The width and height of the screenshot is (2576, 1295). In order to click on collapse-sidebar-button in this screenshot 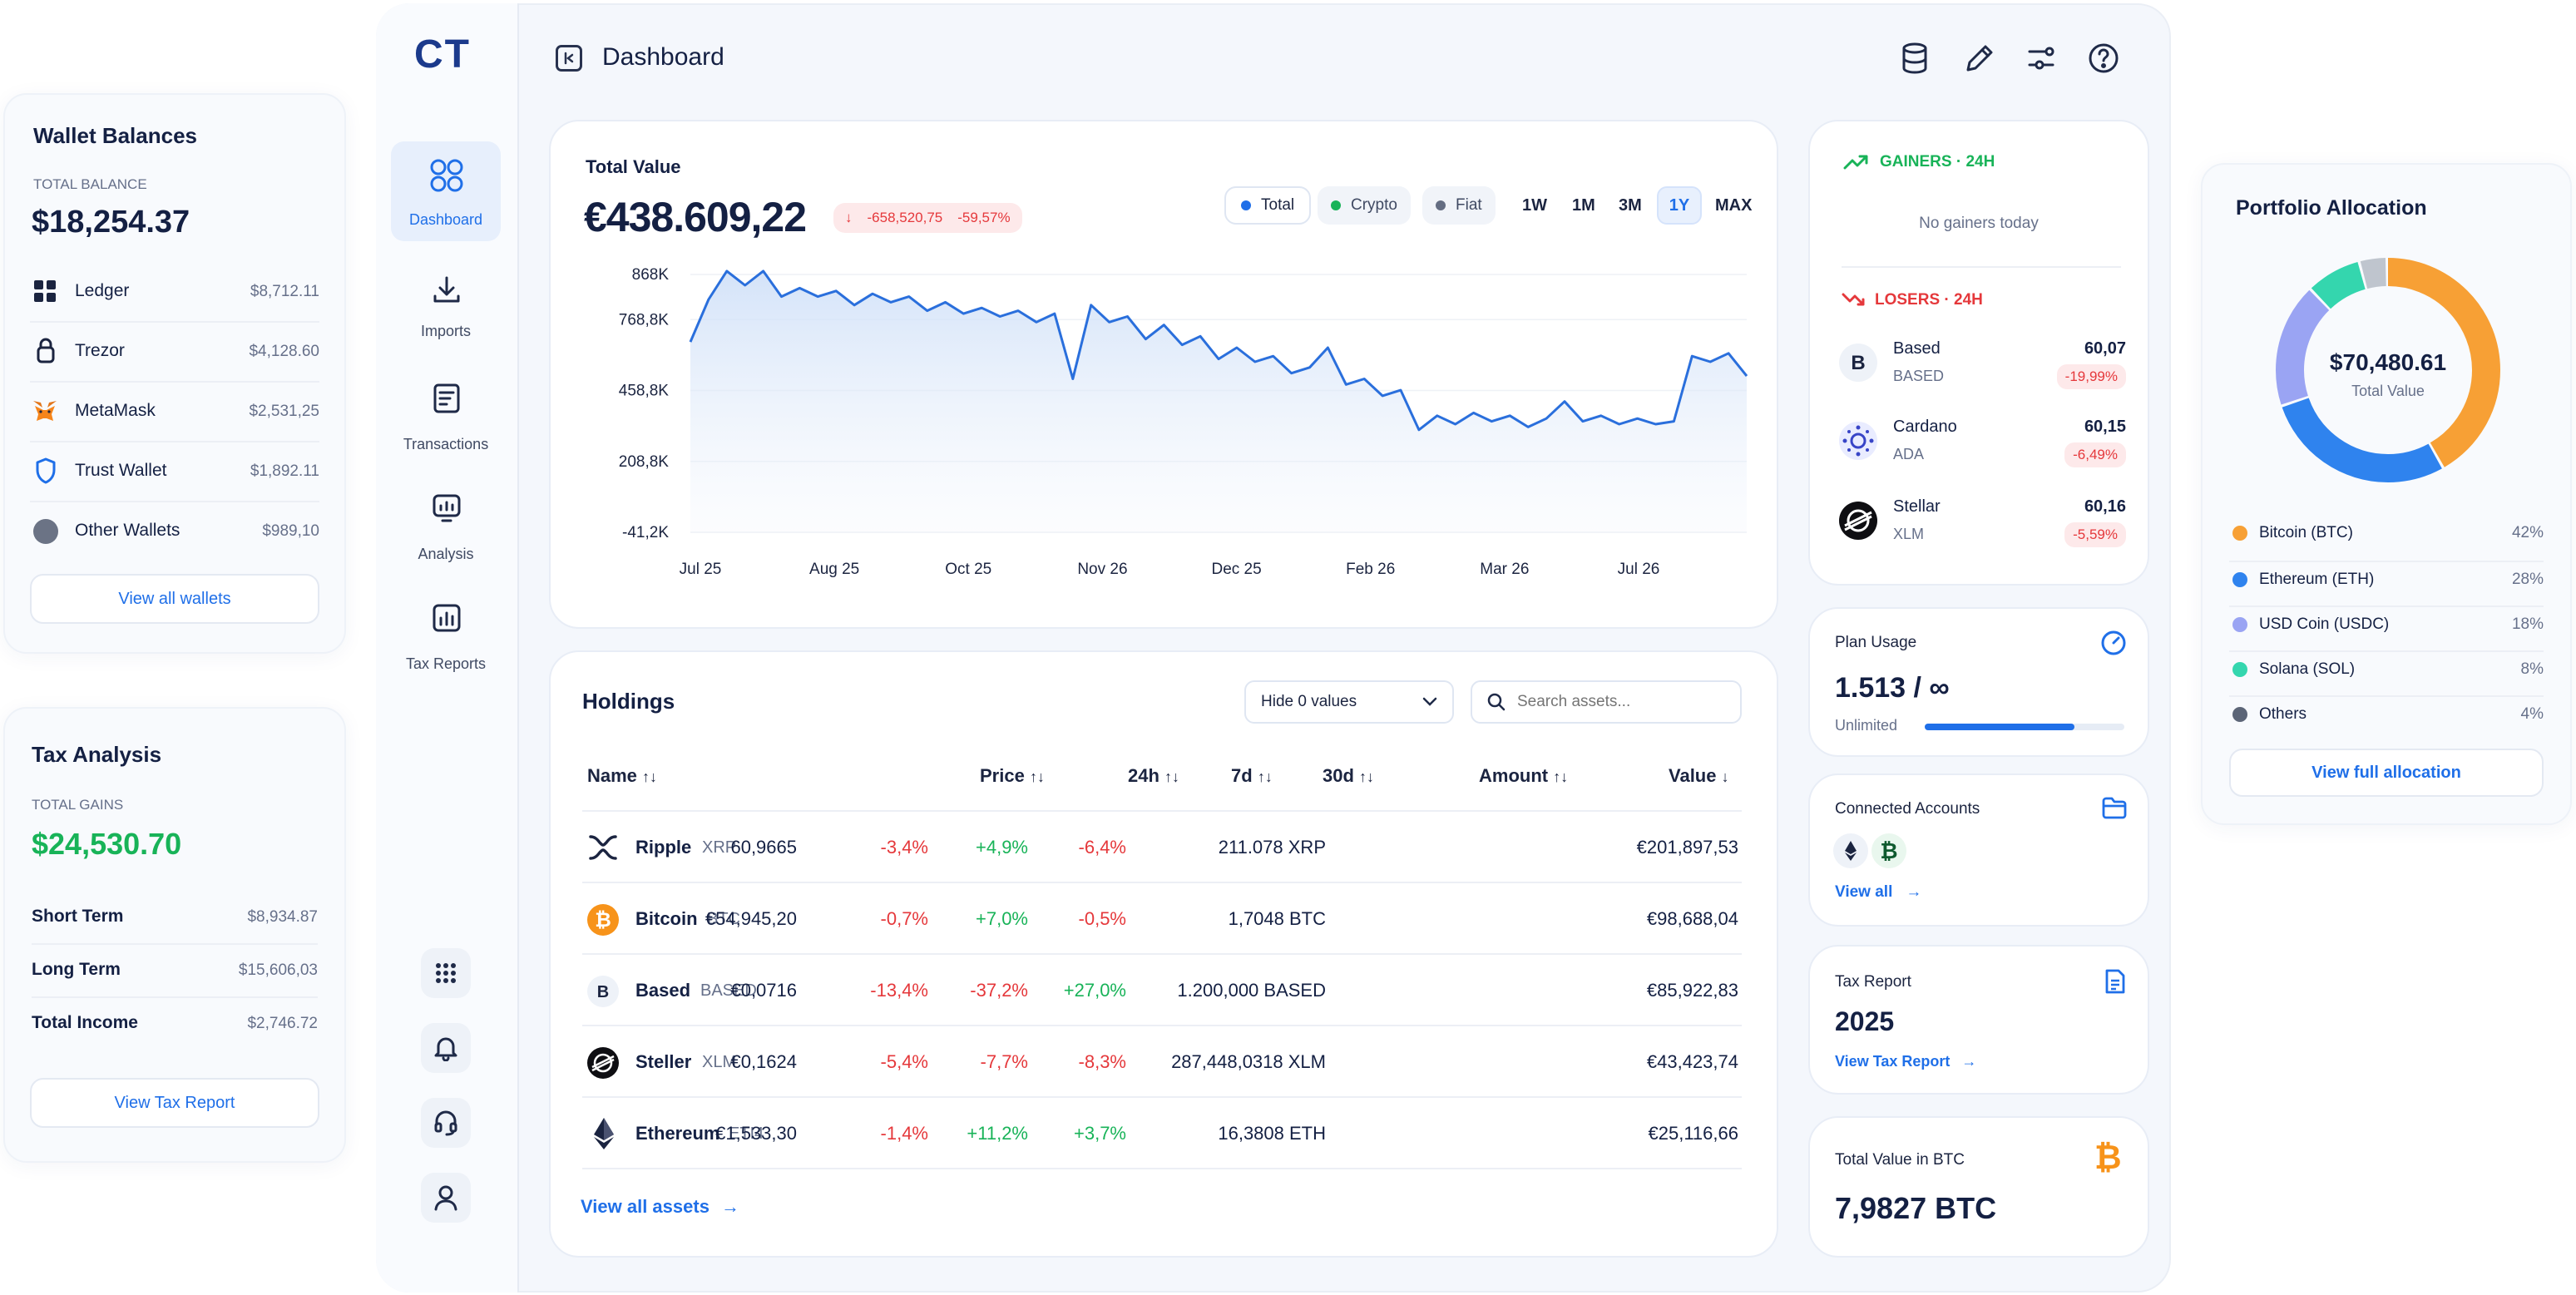, I will do `click(569, 58)`.